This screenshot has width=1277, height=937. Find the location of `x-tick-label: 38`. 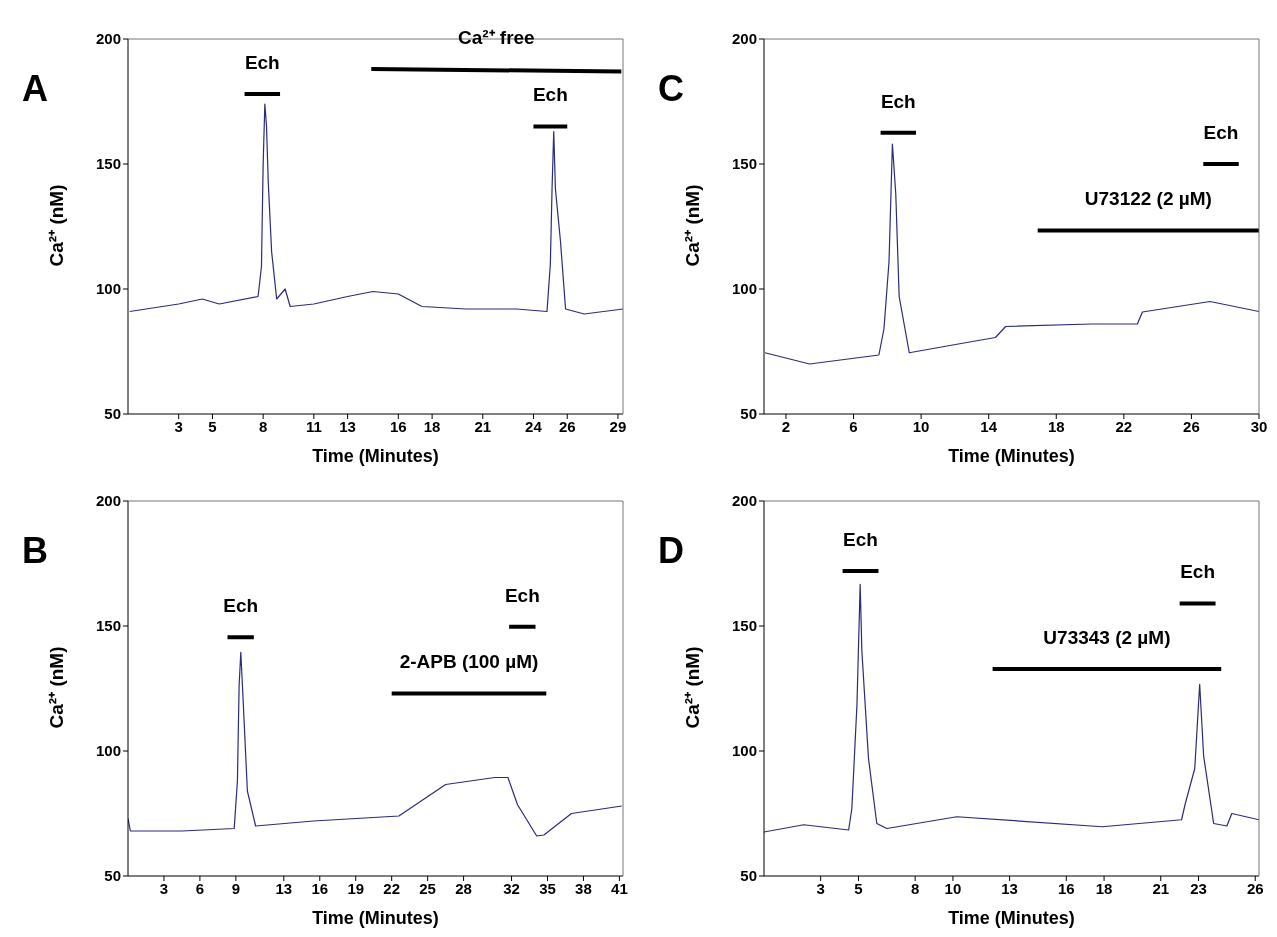

x-tick-label: 38 is located at coordinates (583, 888).